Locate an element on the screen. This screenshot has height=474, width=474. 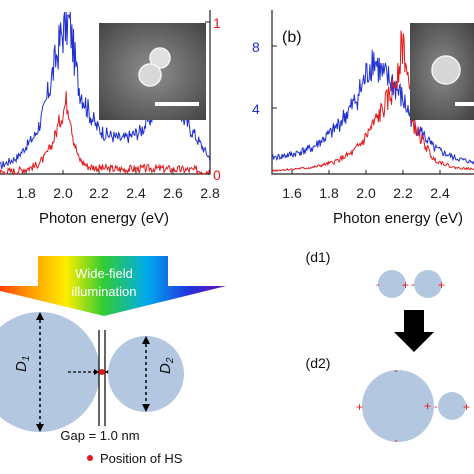
gap-label: Gap = 1.0 nm is located at coordinates (99, 435).